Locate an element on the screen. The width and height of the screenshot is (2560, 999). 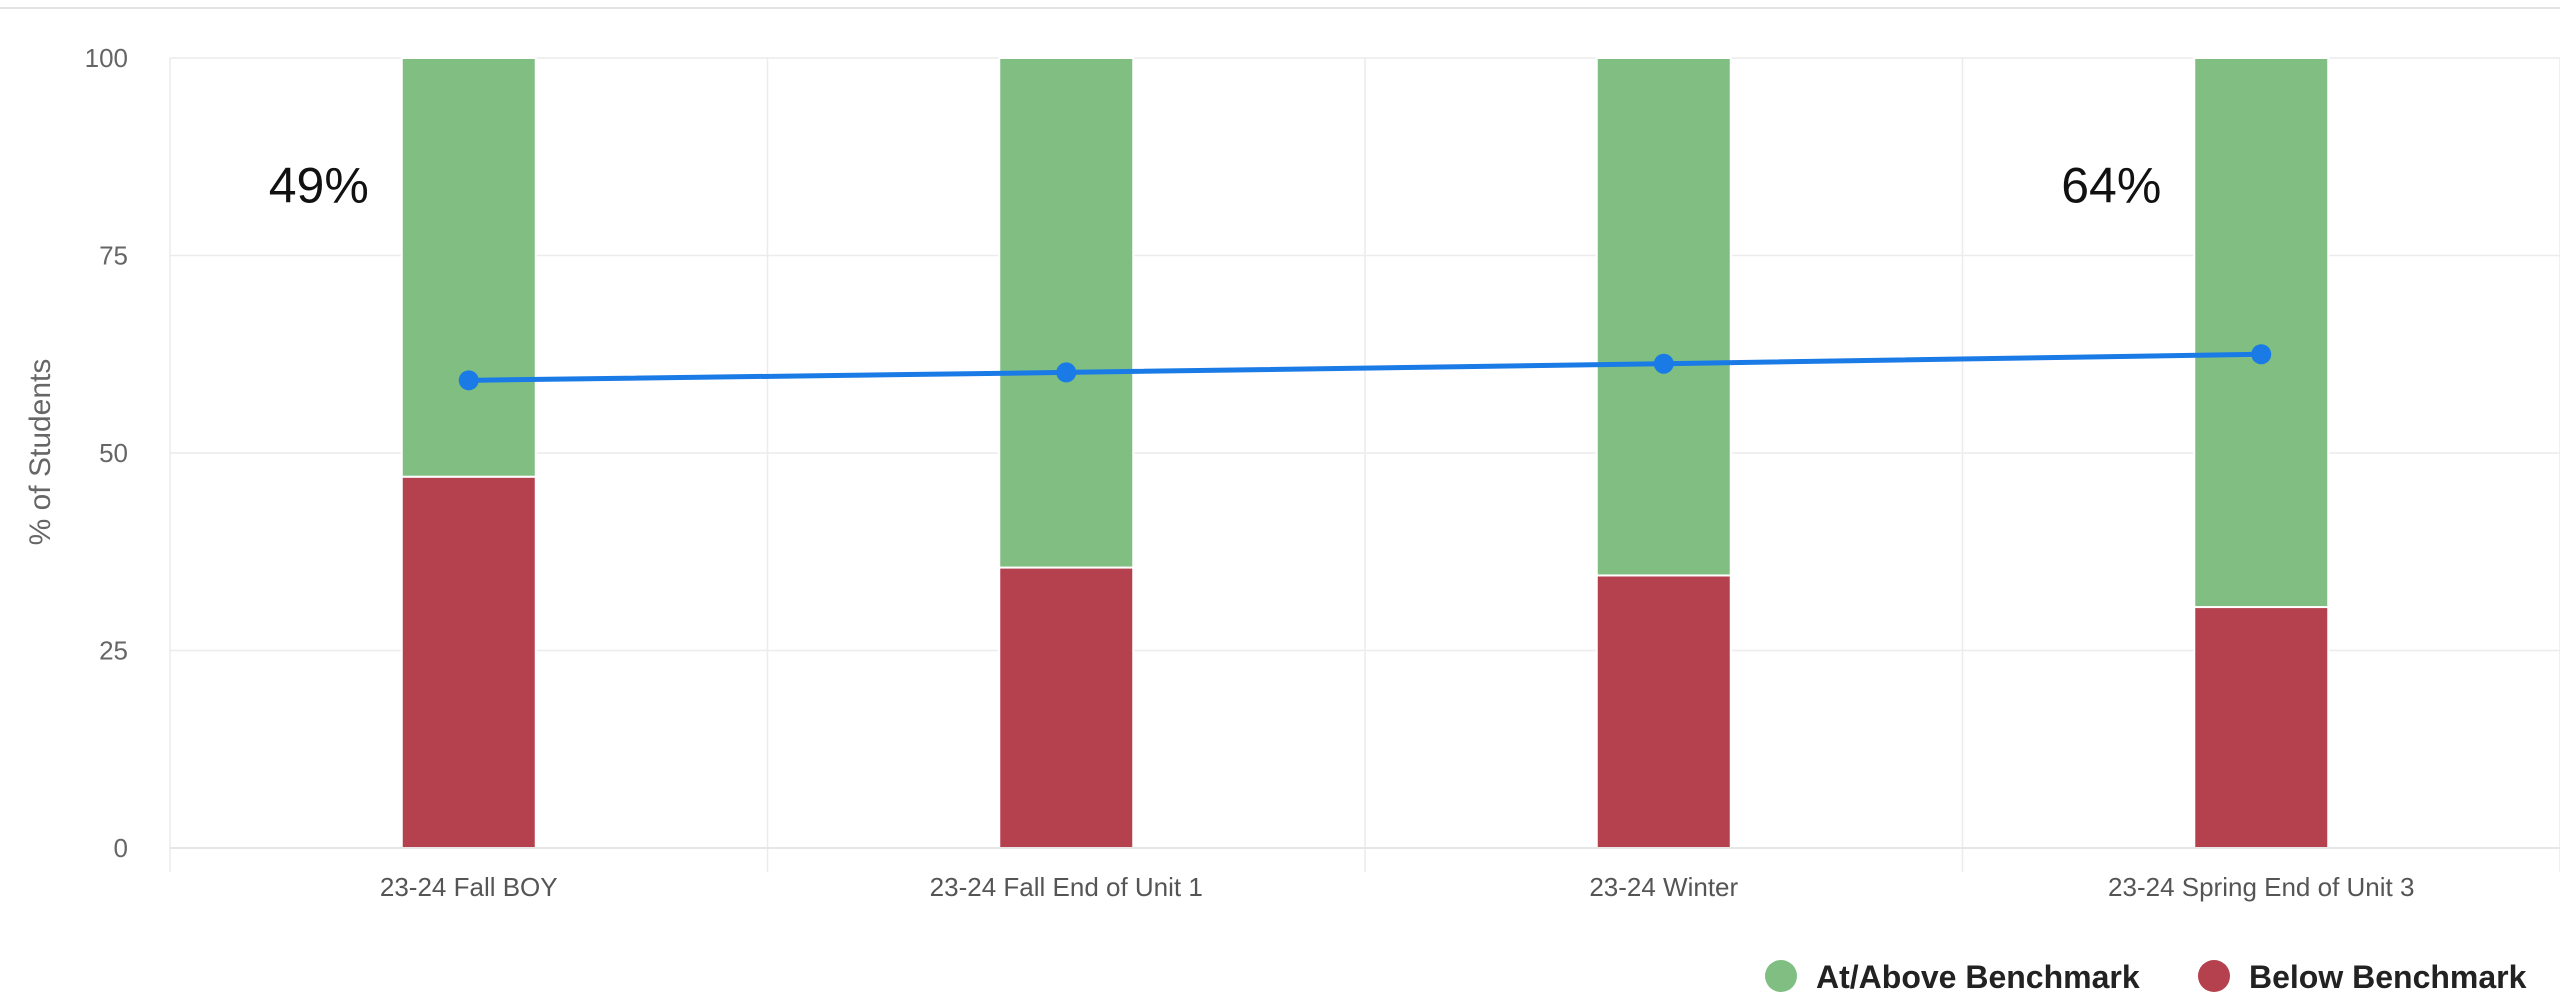
trend-line is located at coordinates (1365, 367).